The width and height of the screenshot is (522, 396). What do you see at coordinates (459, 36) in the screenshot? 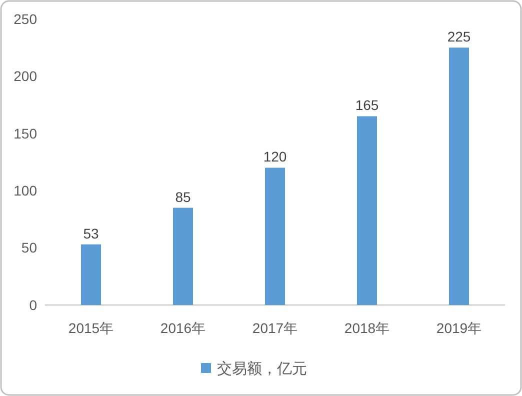
I see `data-label: 225` at bounding box center [459, 36].